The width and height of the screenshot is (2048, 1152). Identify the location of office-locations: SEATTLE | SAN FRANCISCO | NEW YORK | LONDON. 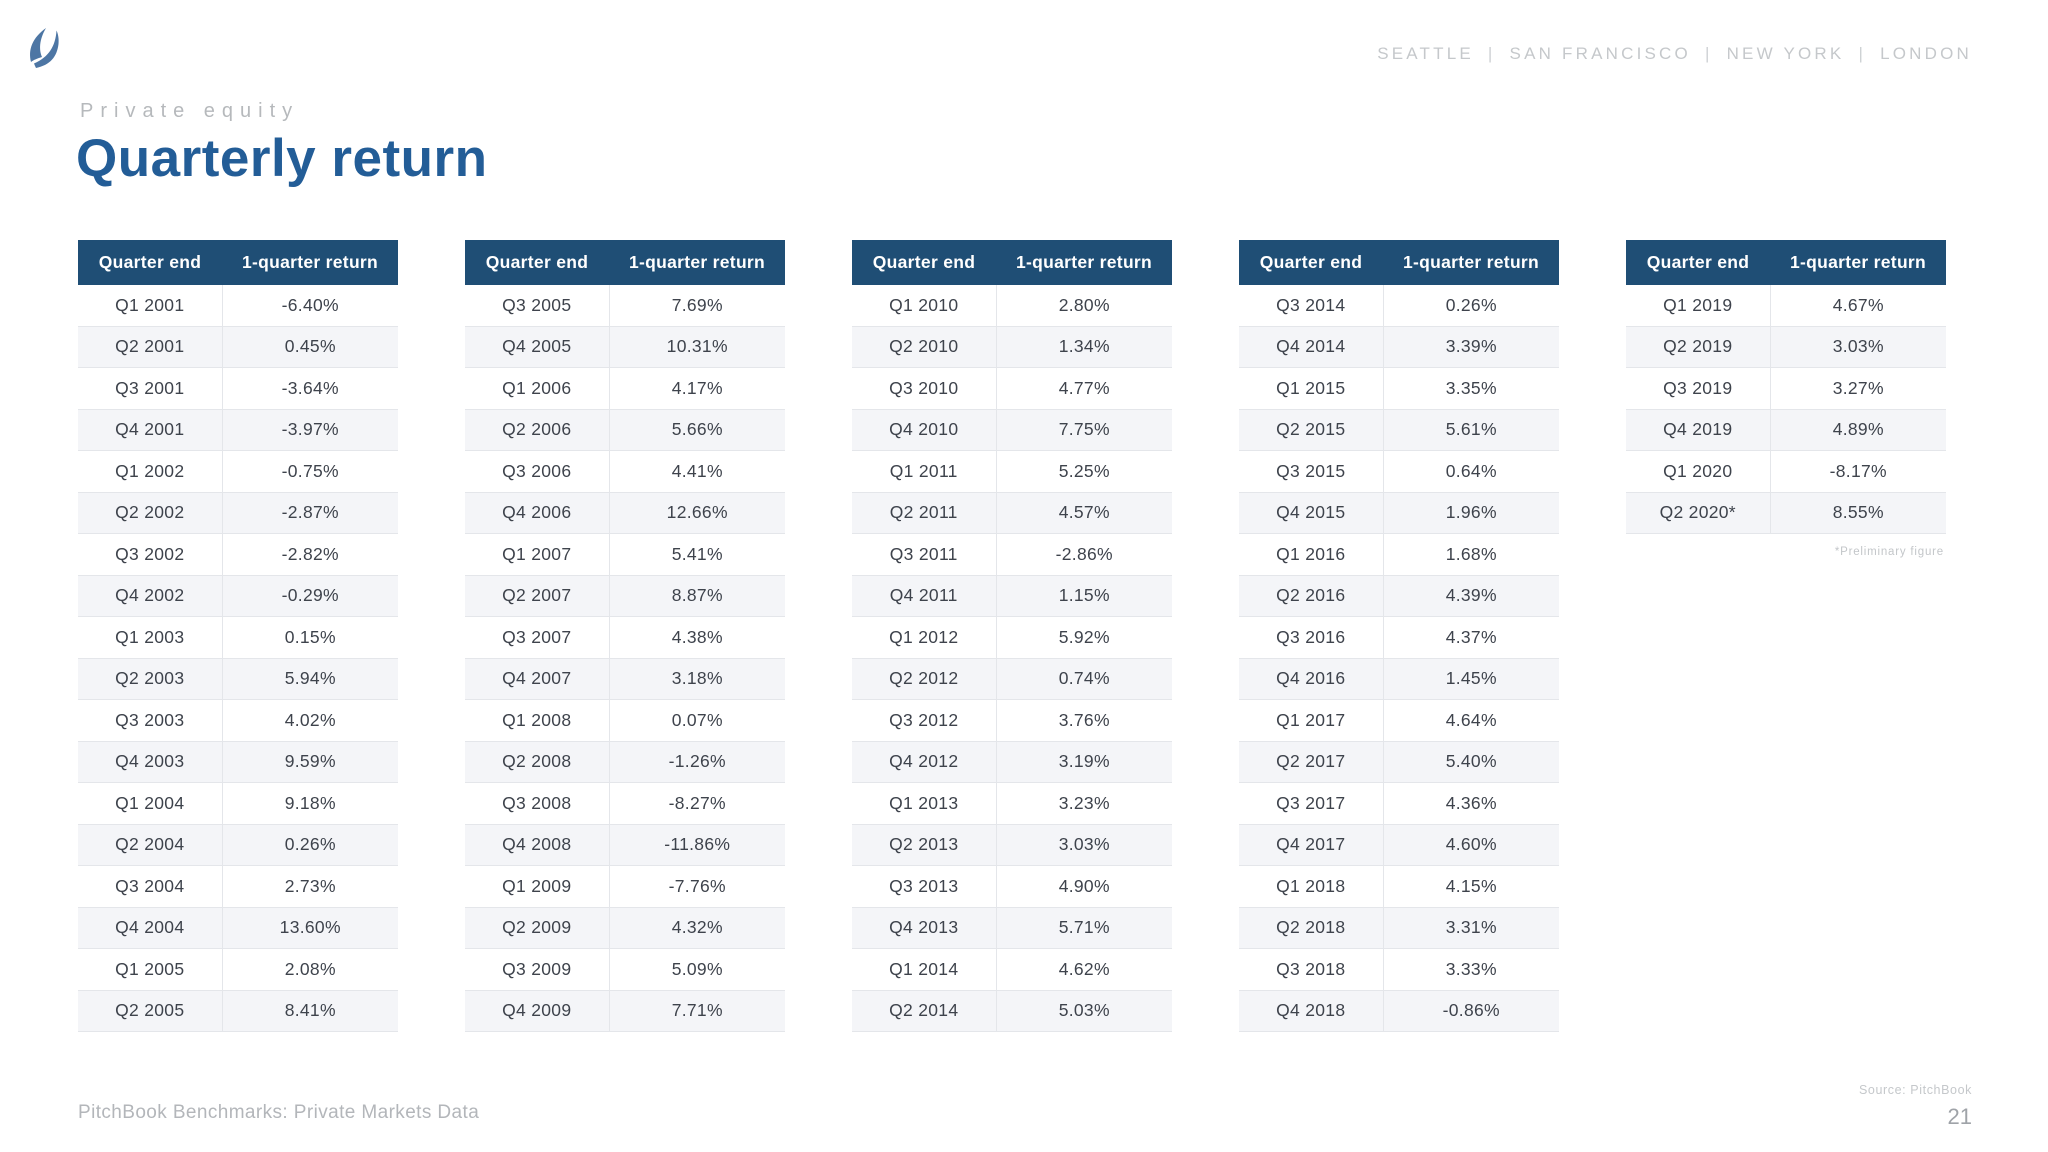
(1674, 54).